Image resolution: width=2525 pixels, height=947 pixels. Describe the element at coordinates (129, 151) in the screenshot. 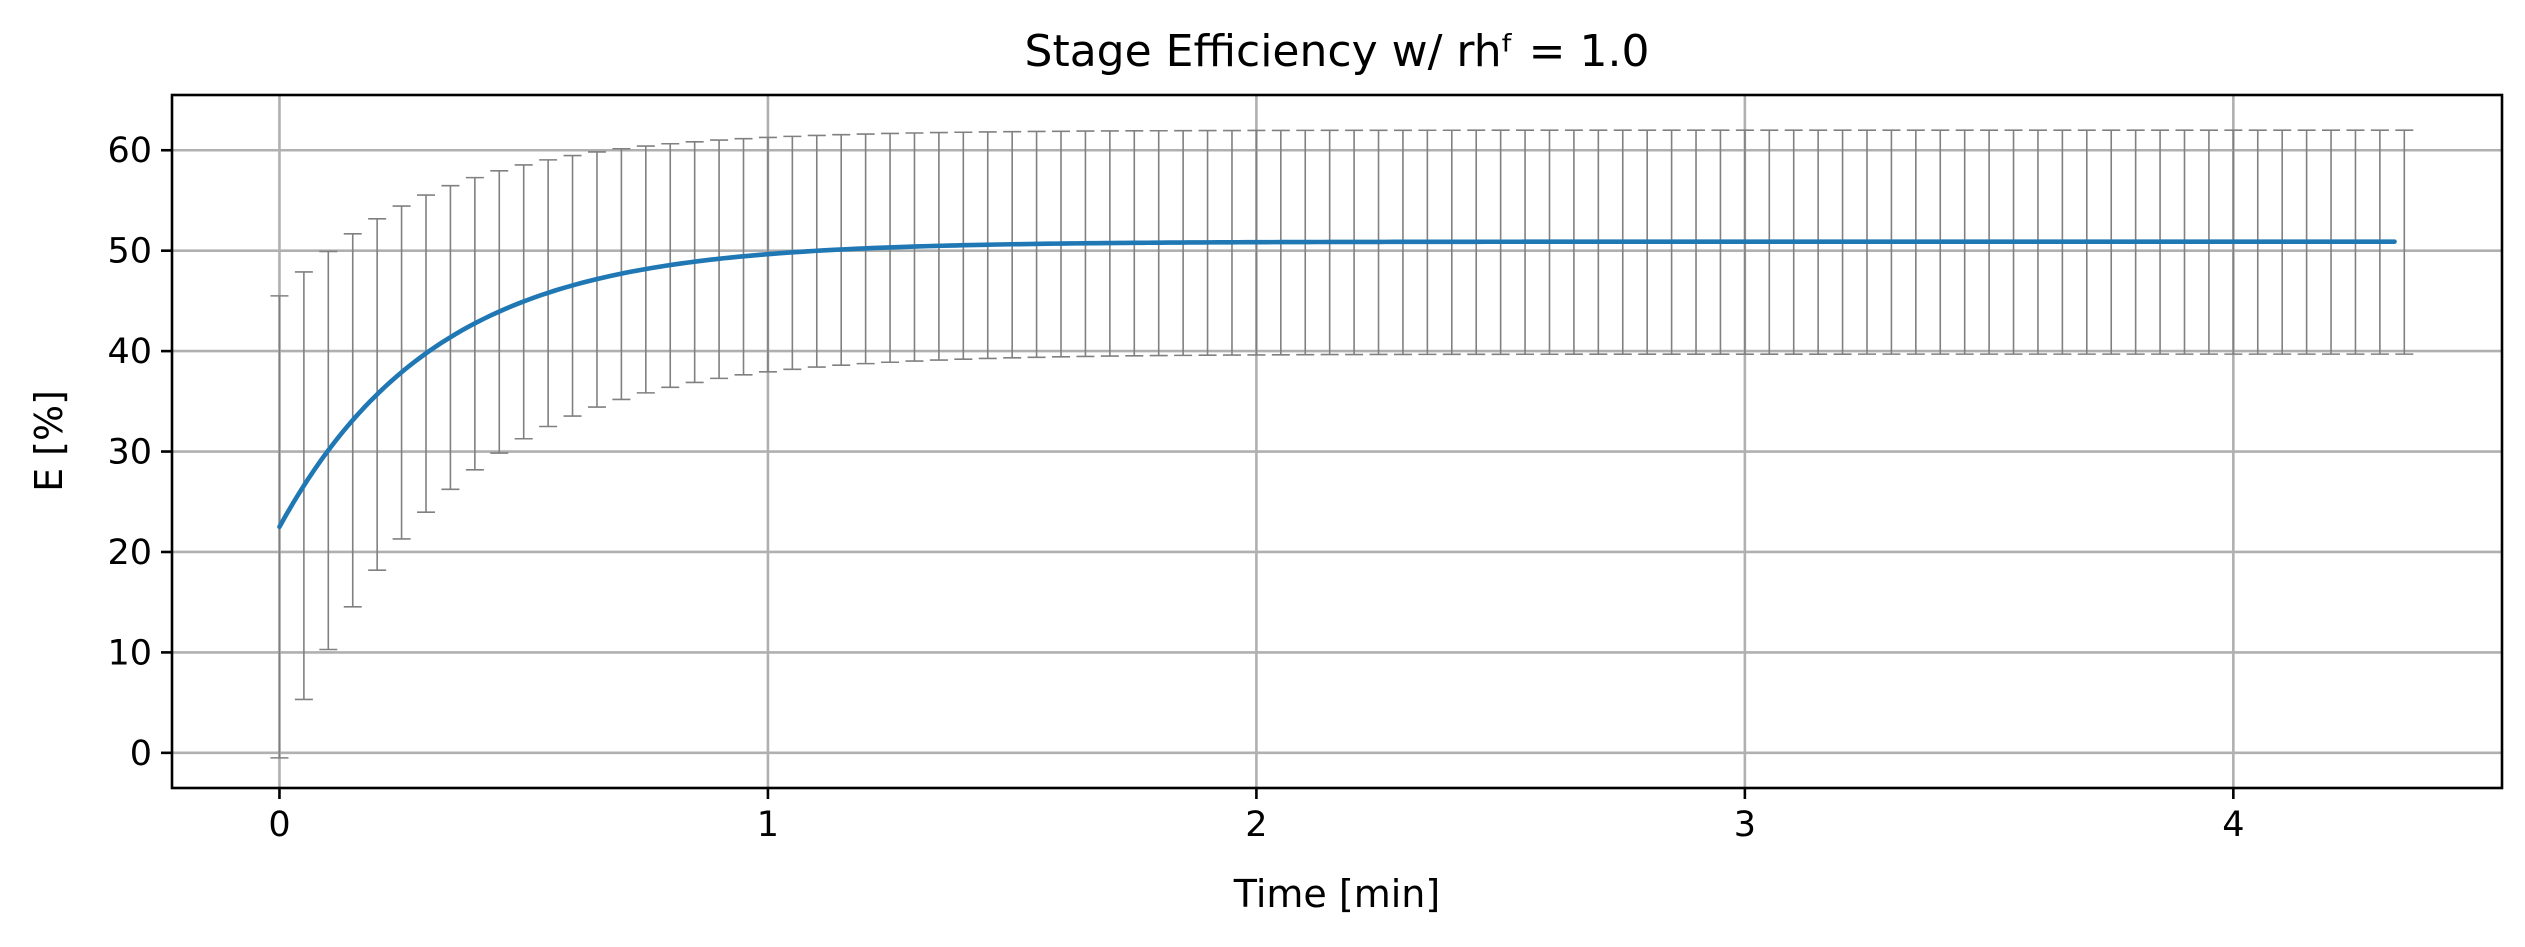

I see `y-tick-label: 60` at that location.